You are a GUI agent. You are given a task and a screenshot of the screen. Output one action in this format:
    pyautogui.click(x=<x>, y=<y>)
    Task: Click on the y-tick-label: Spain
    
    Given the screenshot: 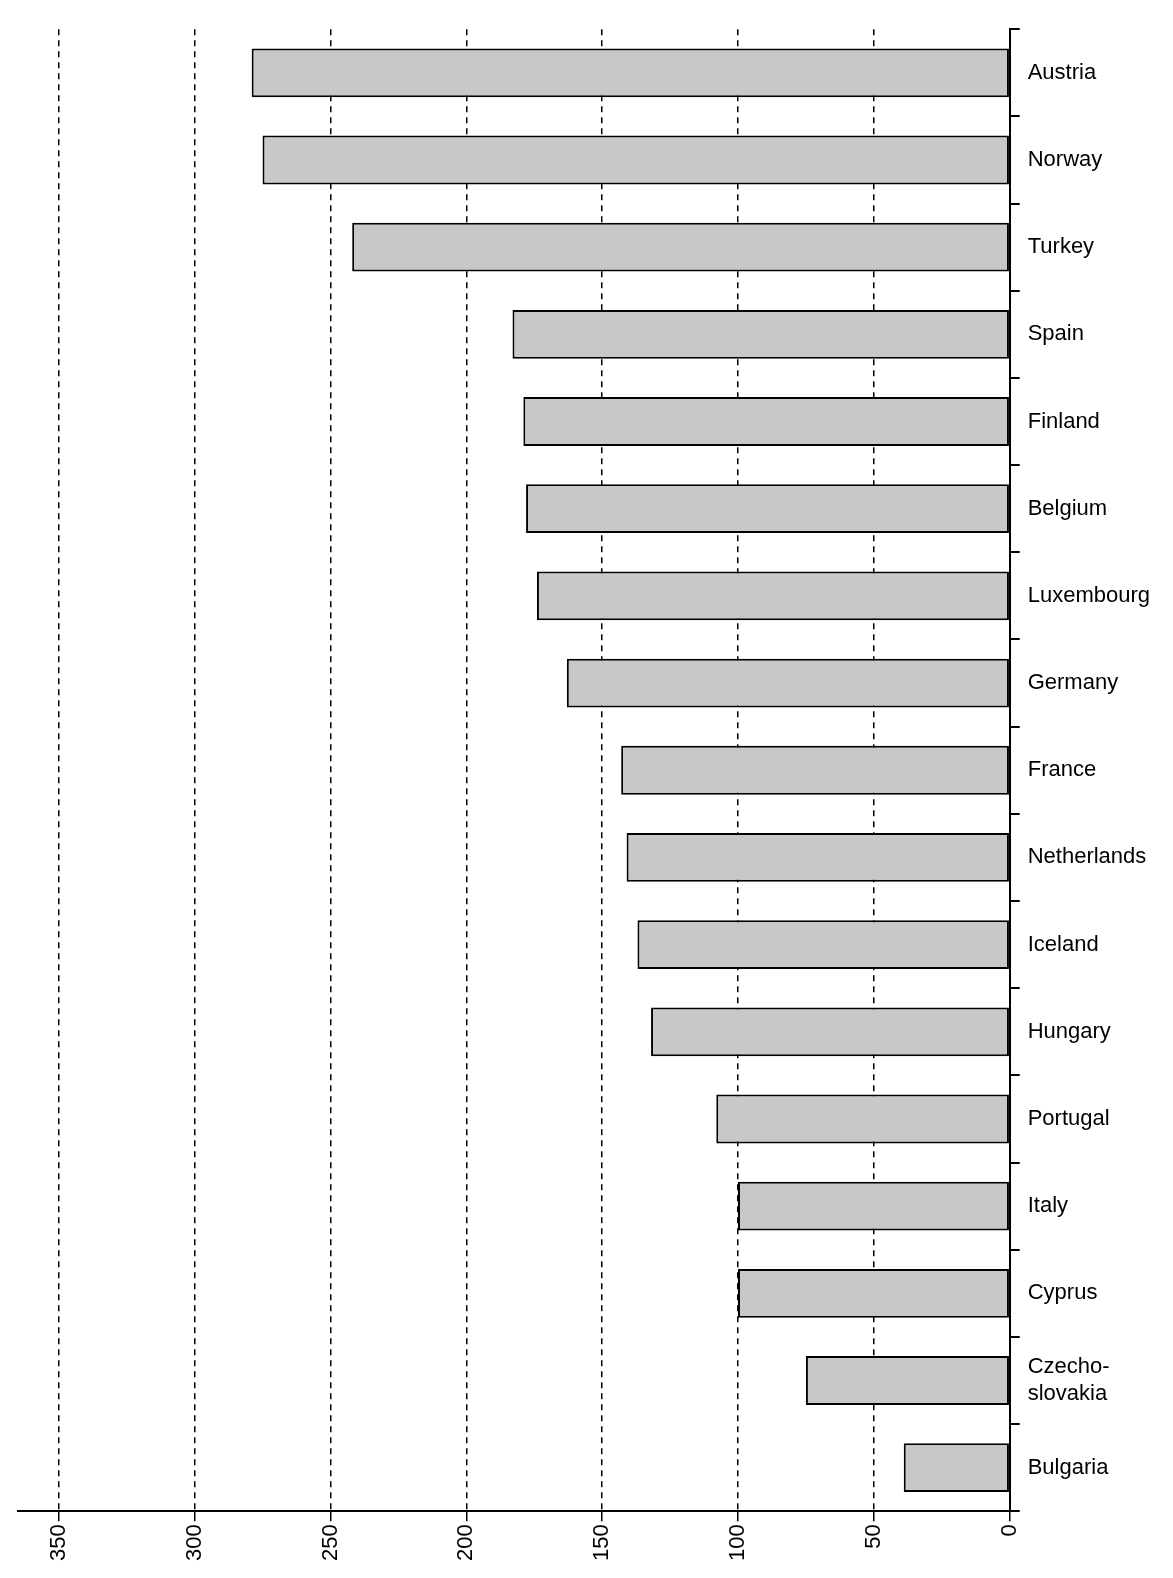 What is the action you would take?
    pyautogui.click(x=1055, y=333)
    